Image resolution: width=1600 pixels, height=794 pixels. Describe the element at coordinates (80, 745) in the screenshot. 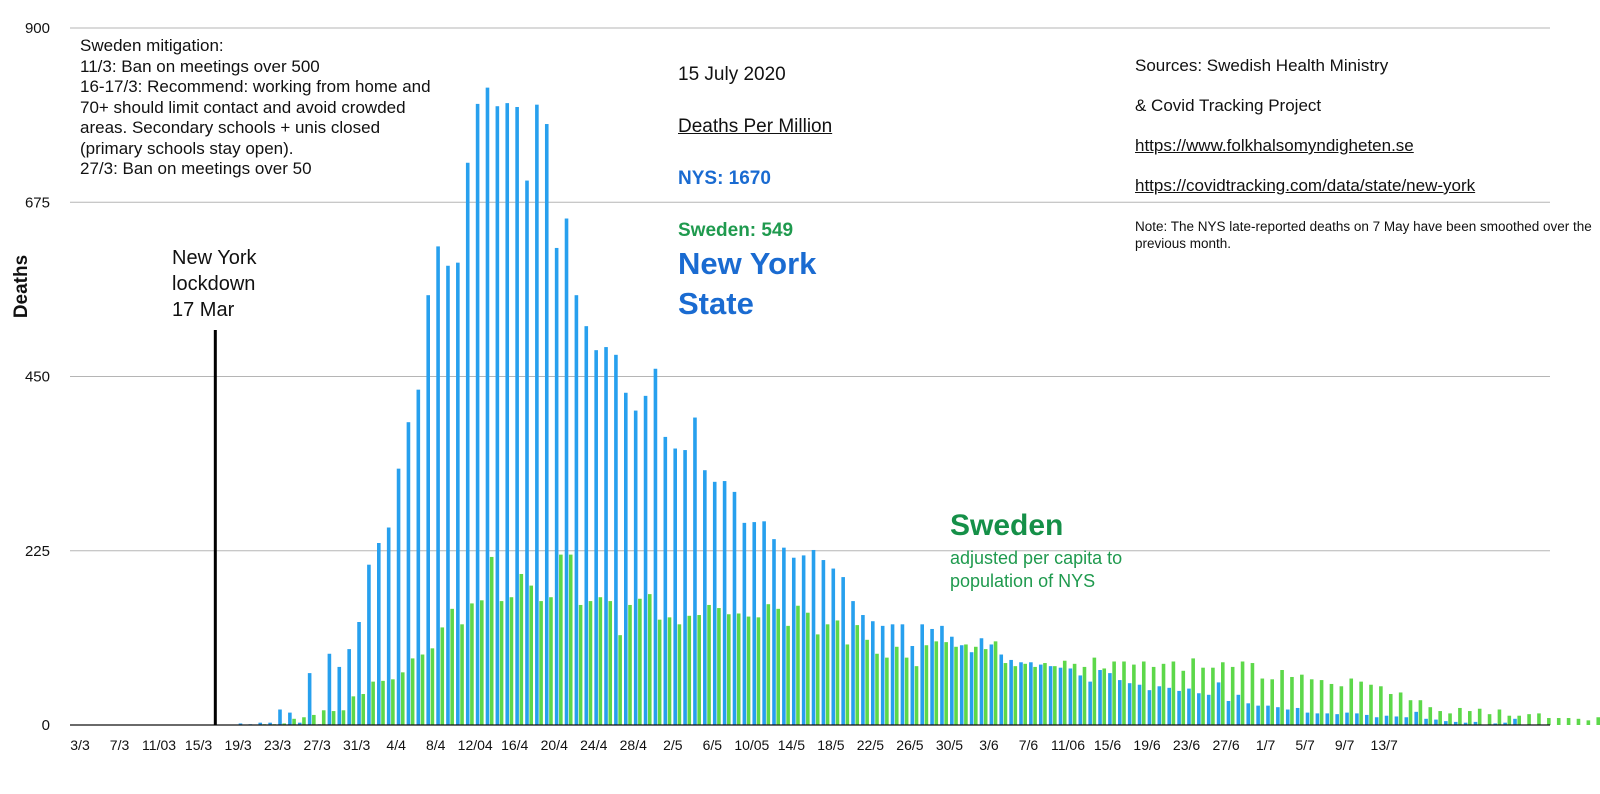

I see `x-tick-label: 3/3` at that location.